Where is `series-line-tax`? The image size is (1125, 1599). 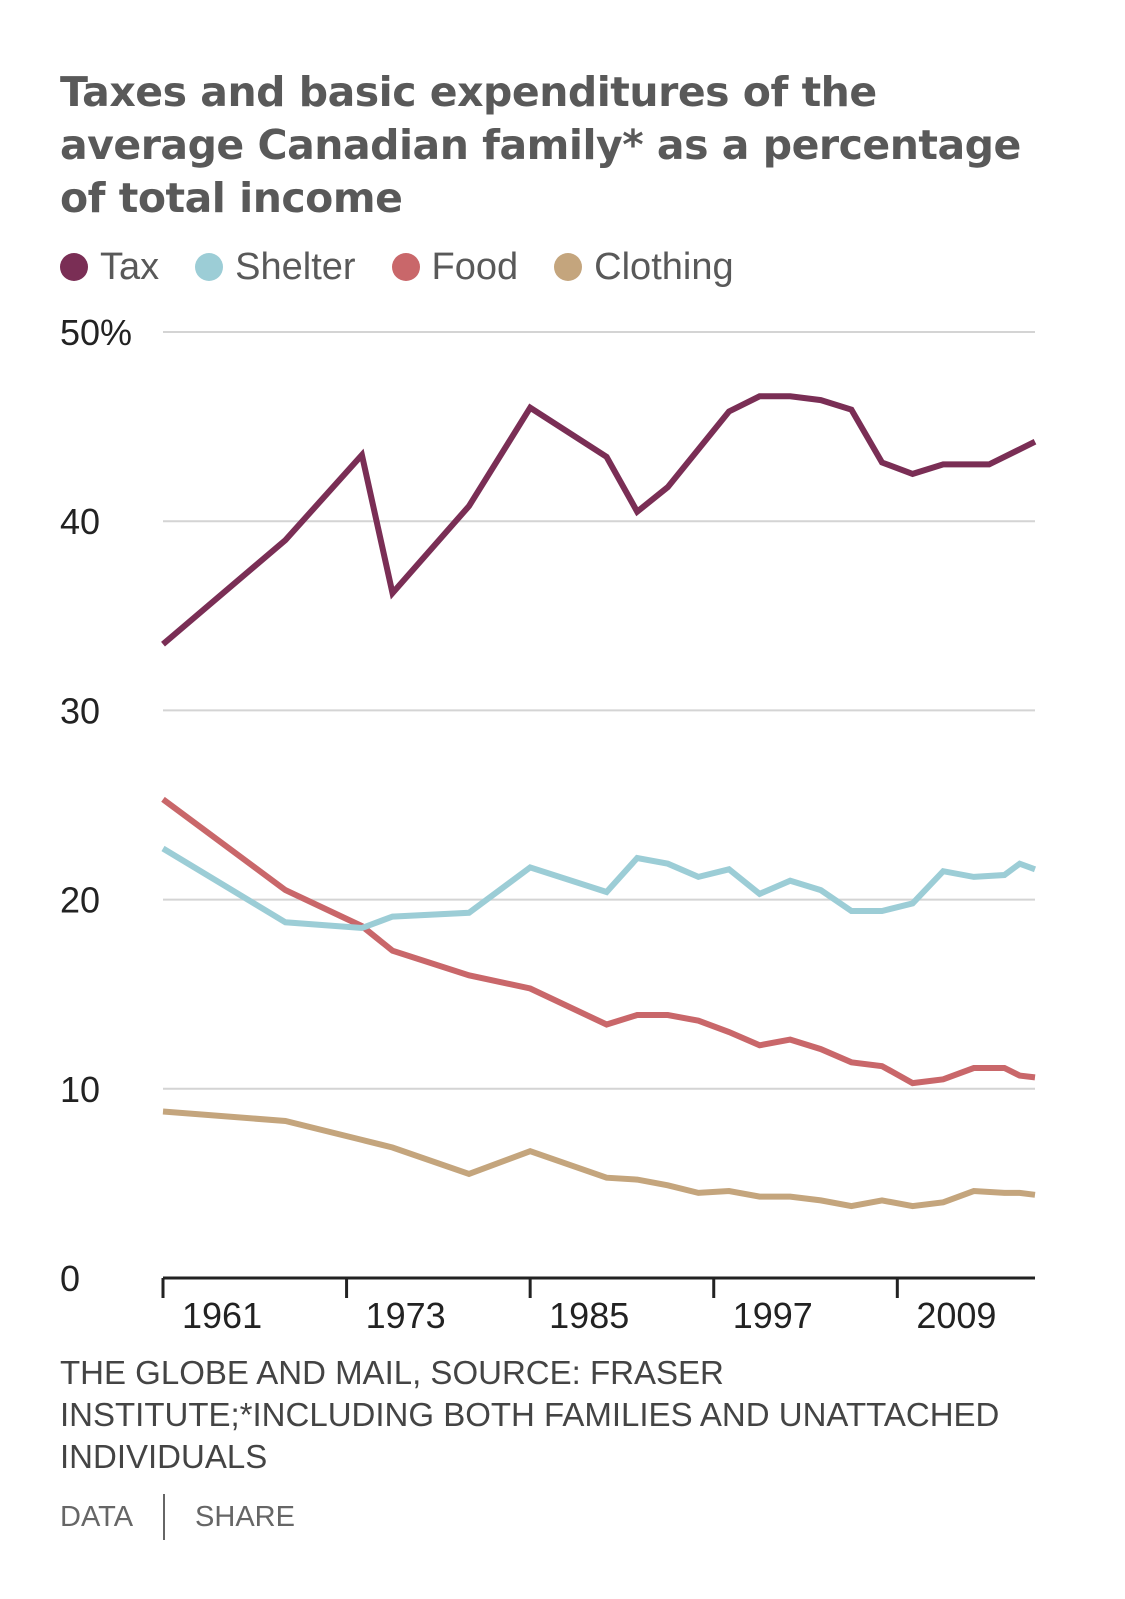
series-line-tax is located at coordinates (599, 520).